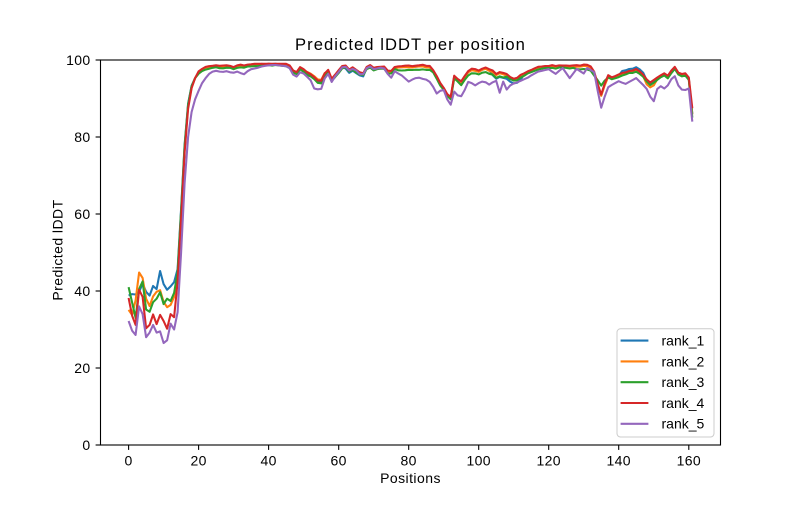 The width and height of the screenshot is (800, 505). Describe the element at coordinates (410, 478) in the screenshot. I see `svg-text: Positions` at that location.